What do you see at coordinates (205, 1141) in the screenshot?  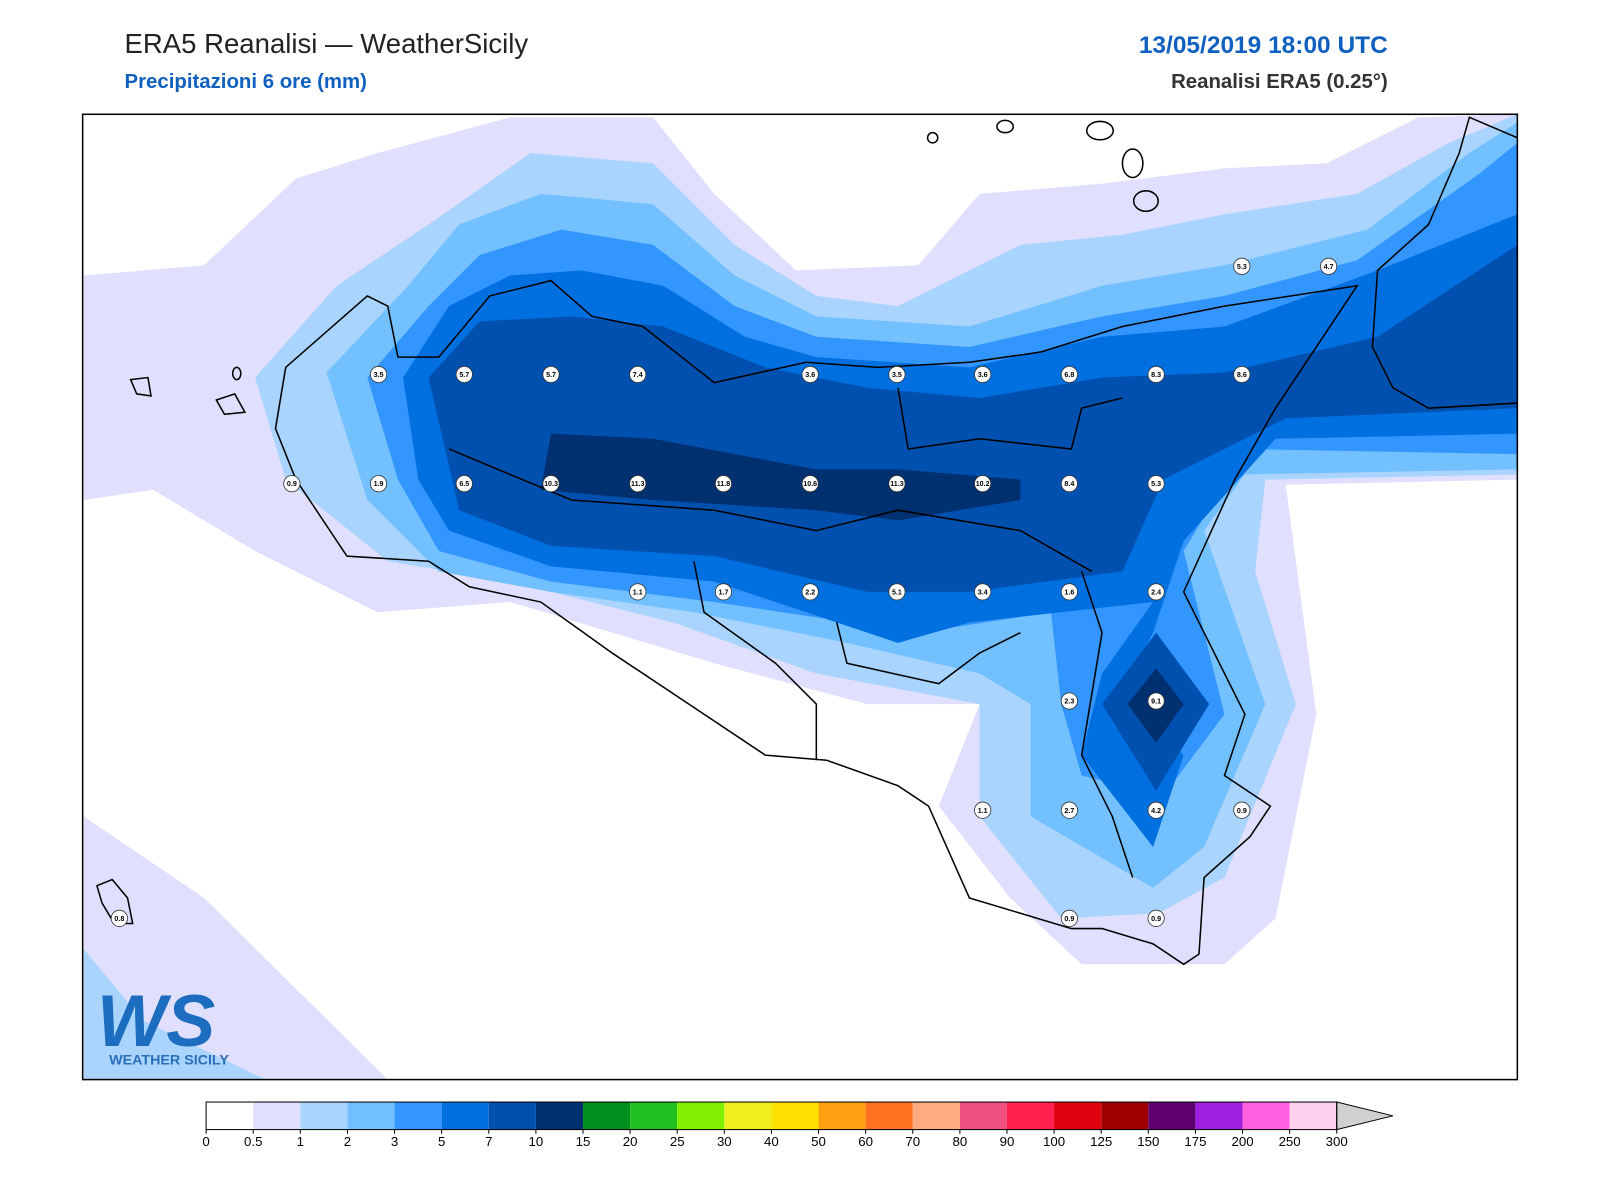 I see `colorbar-tick-label: 0` at bounding box center [205, 1141].